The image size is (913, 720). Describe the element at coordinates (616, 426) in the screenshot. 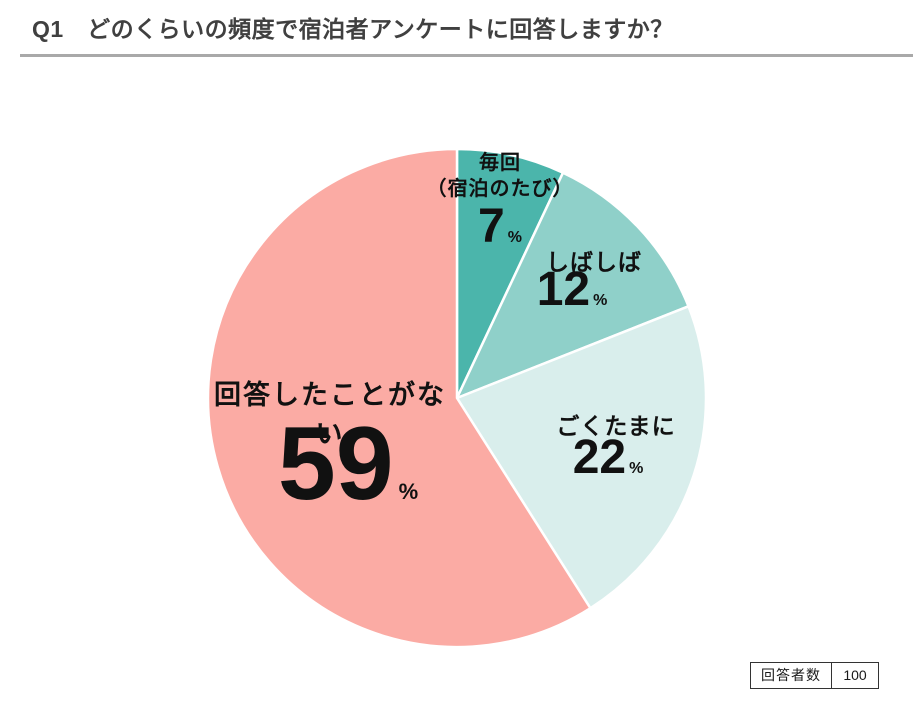

I see `slice-label-rarely: ごくたまに` at that location.